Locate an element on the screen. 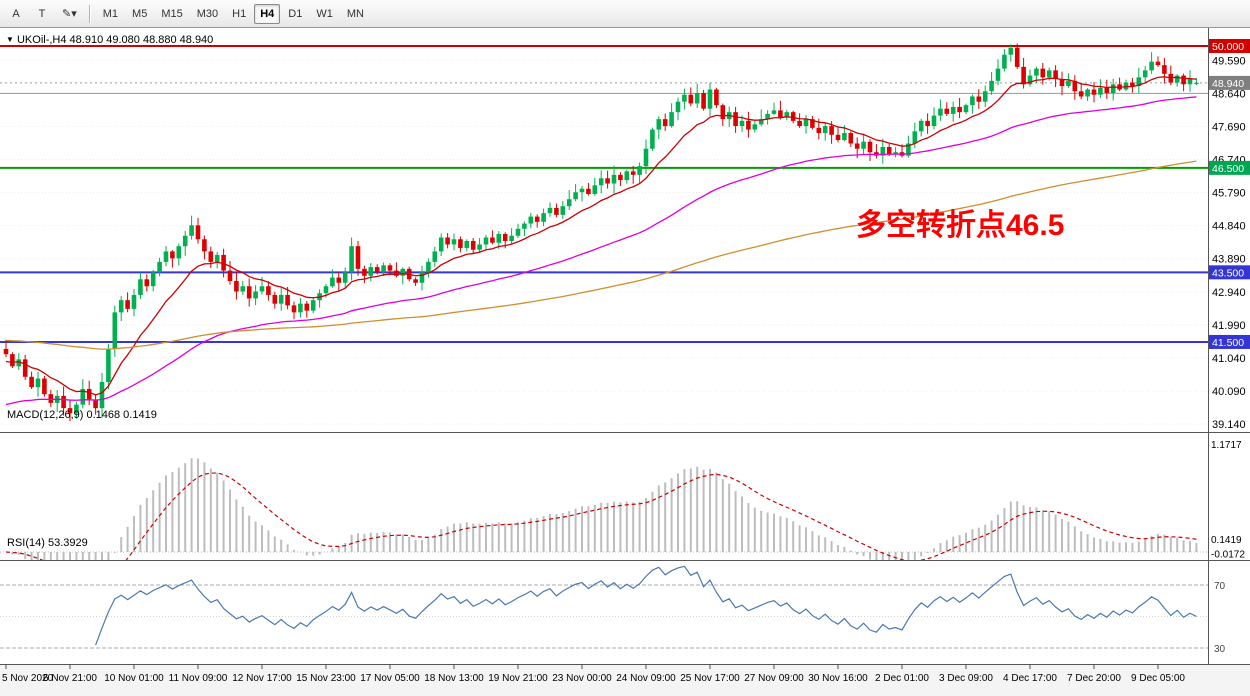 Image resolution: width=1250 pixels, height=696 pixels. svg-text: 40.090 is located at coordinates (1229, 392).